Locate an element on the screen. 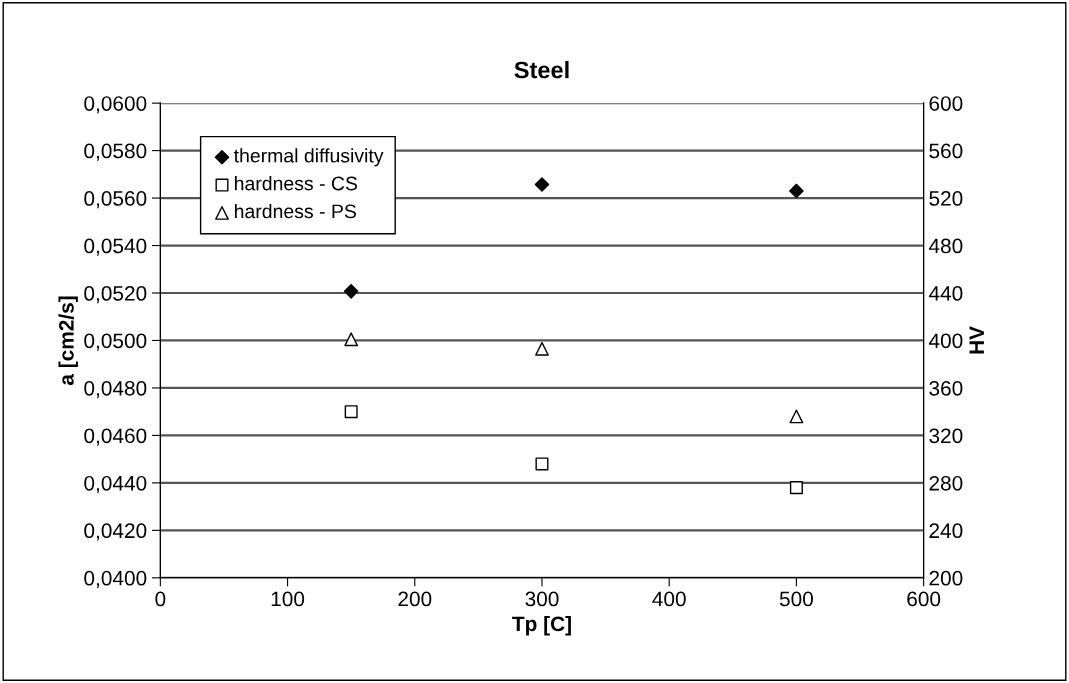 This screenshot has width=1069, height=683. y-tick-label: 0,0440 is located at coordinates (115, 484).